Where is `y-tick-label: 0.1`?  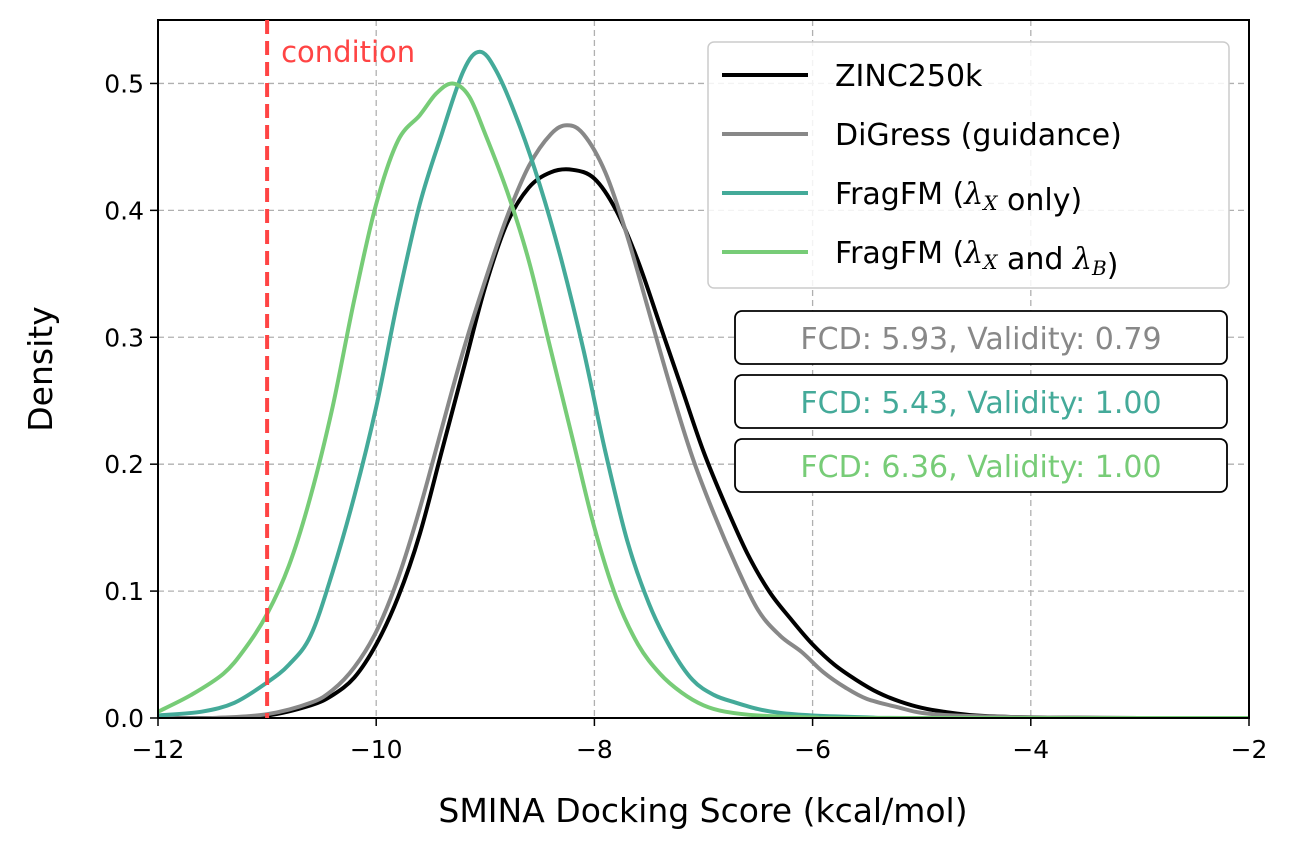 y-tick-label: 0.1 is located at coordinates (124, 591).